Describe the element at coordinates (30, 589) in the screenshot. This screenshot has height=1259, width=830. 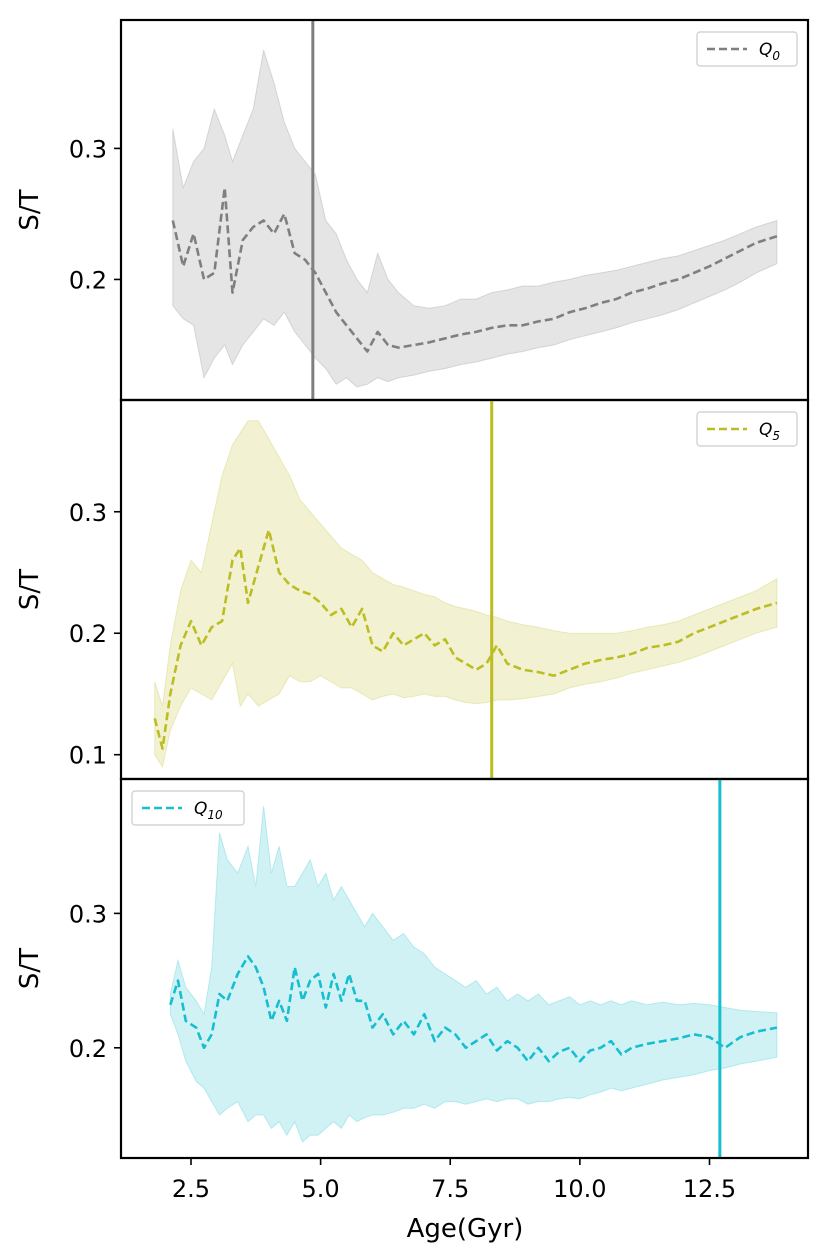
I see `y-axis-title-2: S/T` at that location.